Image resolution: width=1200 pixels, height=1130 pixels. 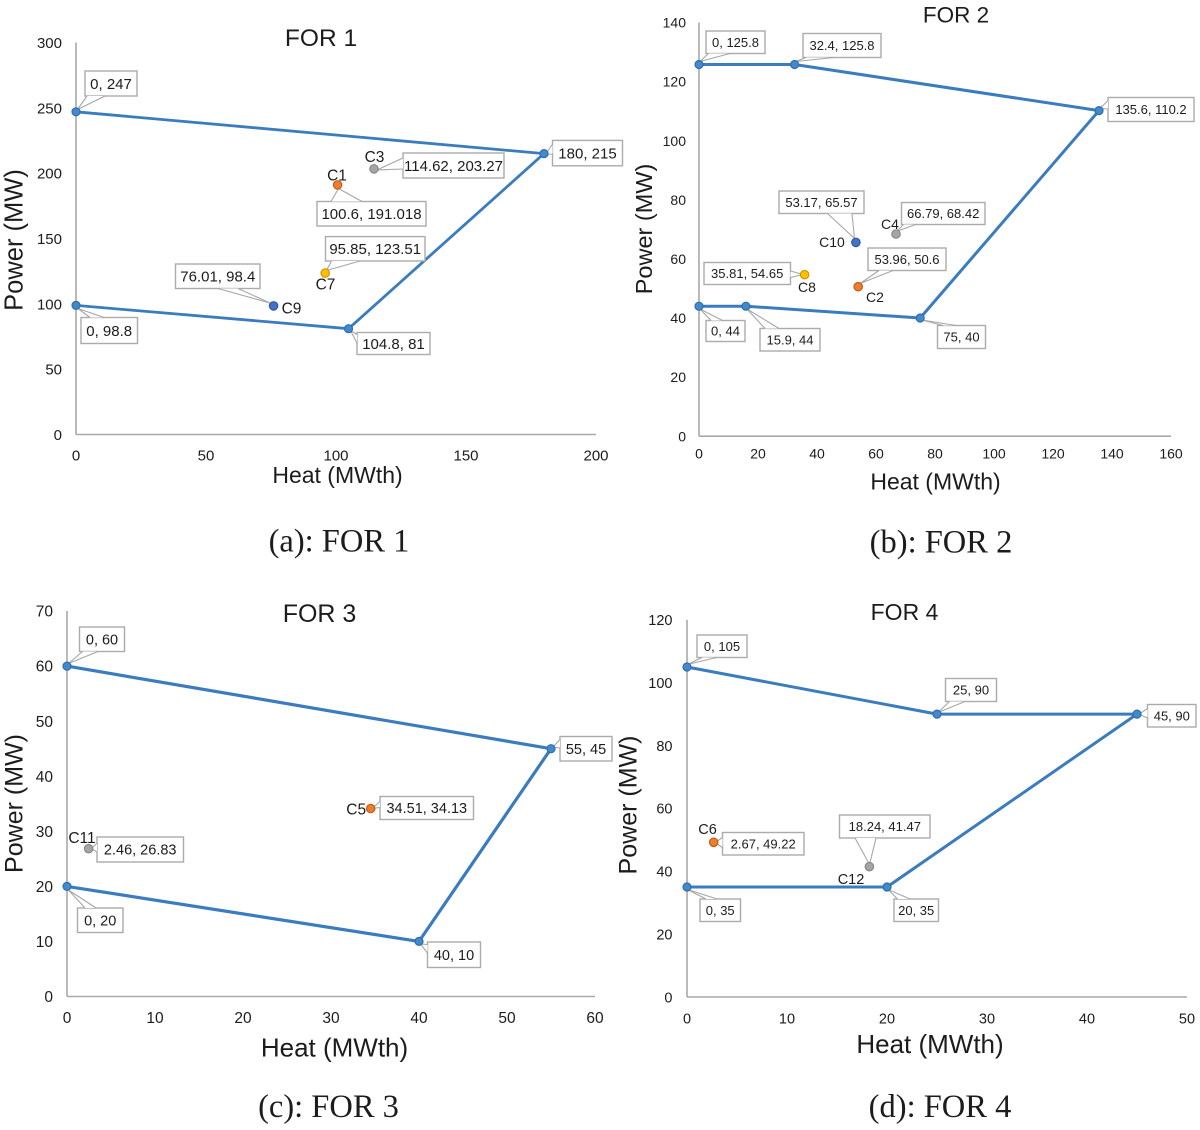 I want to click on svg-text: C5, so click(x=356, y=809).